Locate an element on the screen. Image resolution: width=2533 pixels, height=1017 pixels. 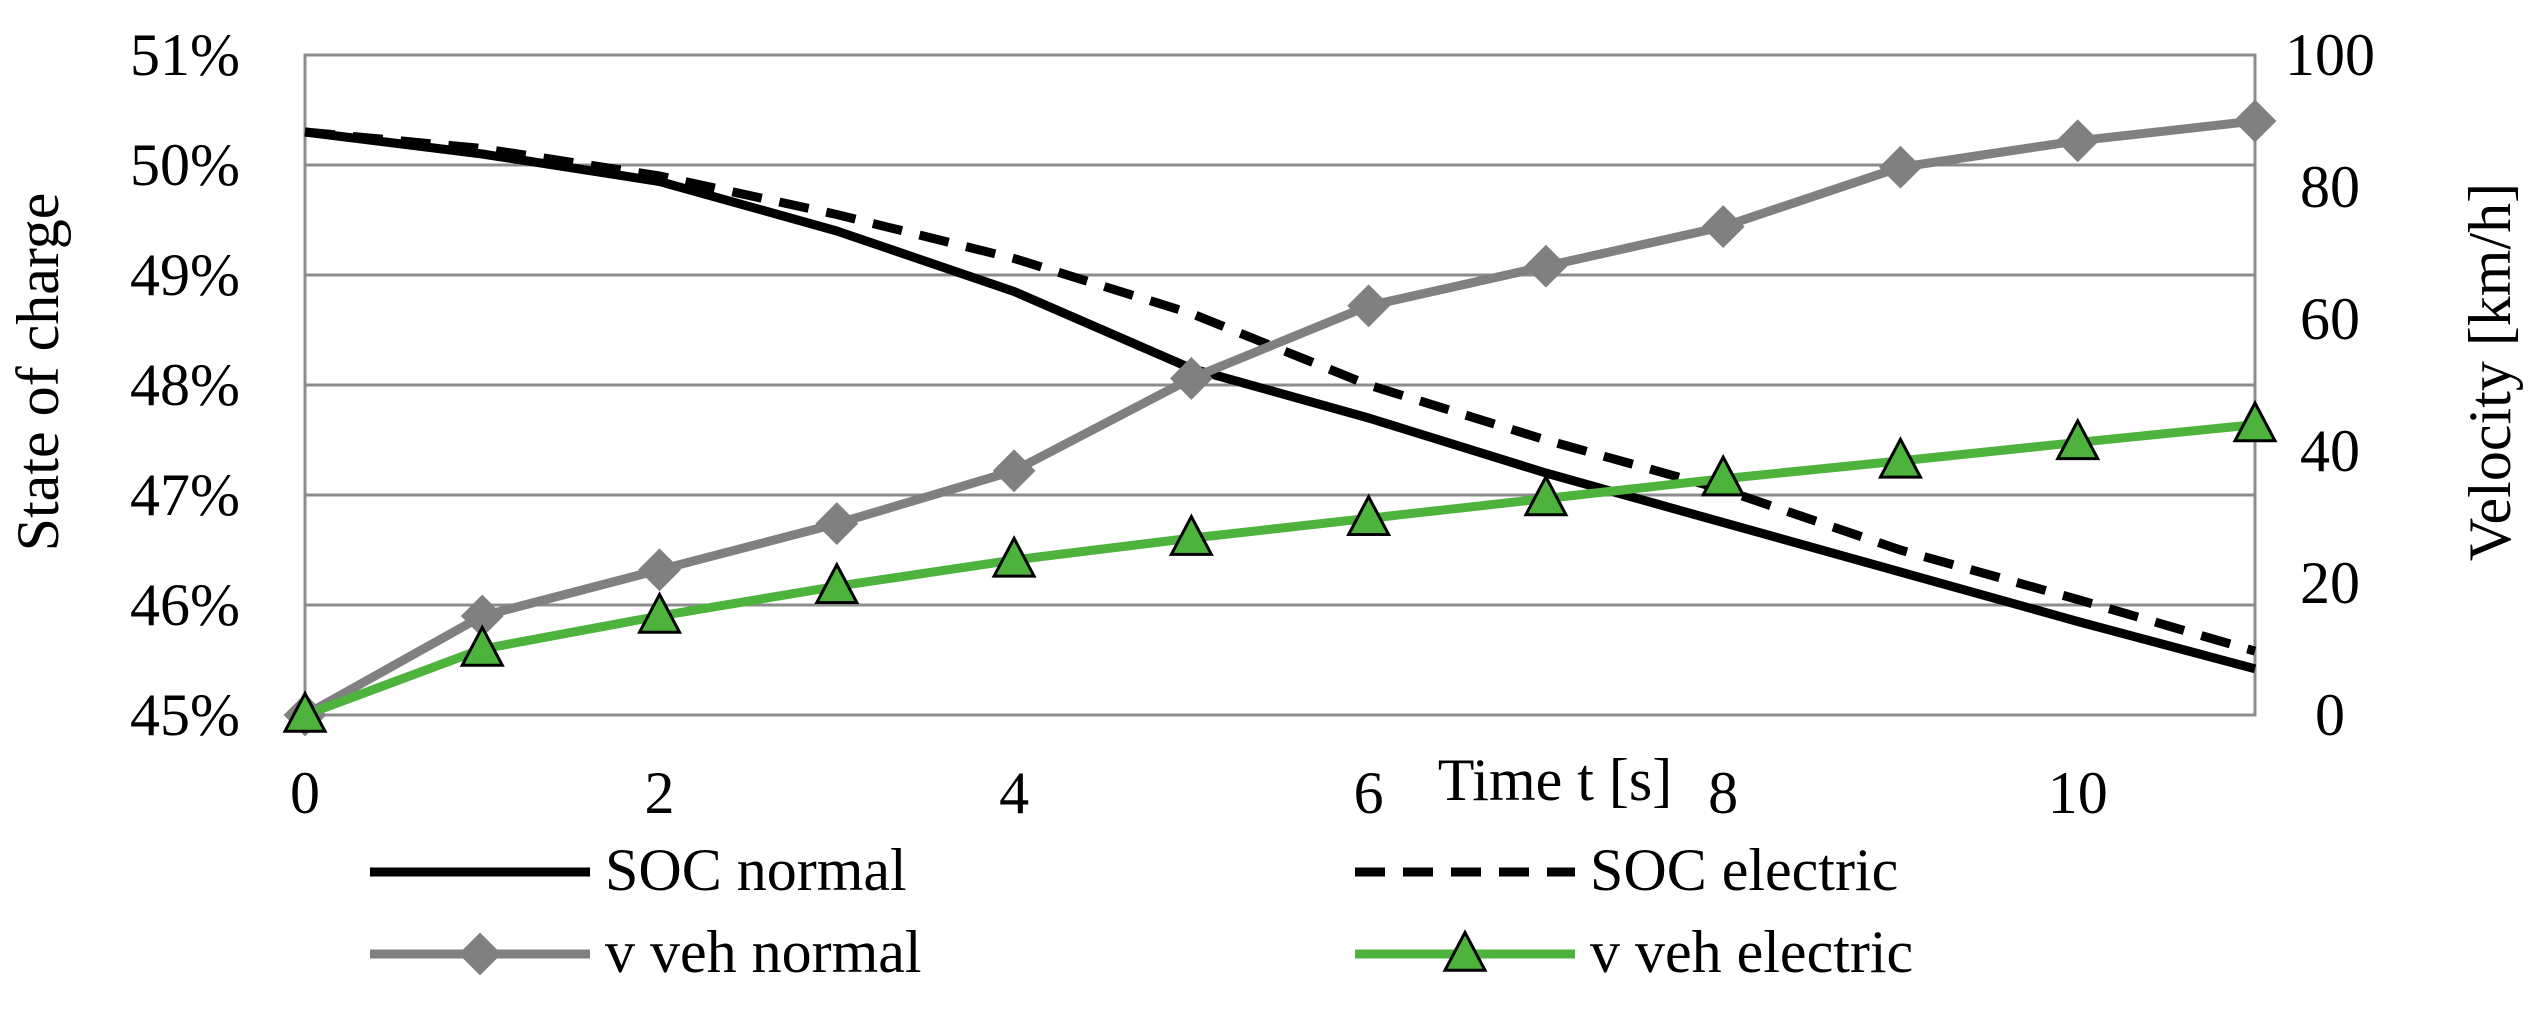
y-right-tick-label: 60 is located at coordinates (2330, 319).